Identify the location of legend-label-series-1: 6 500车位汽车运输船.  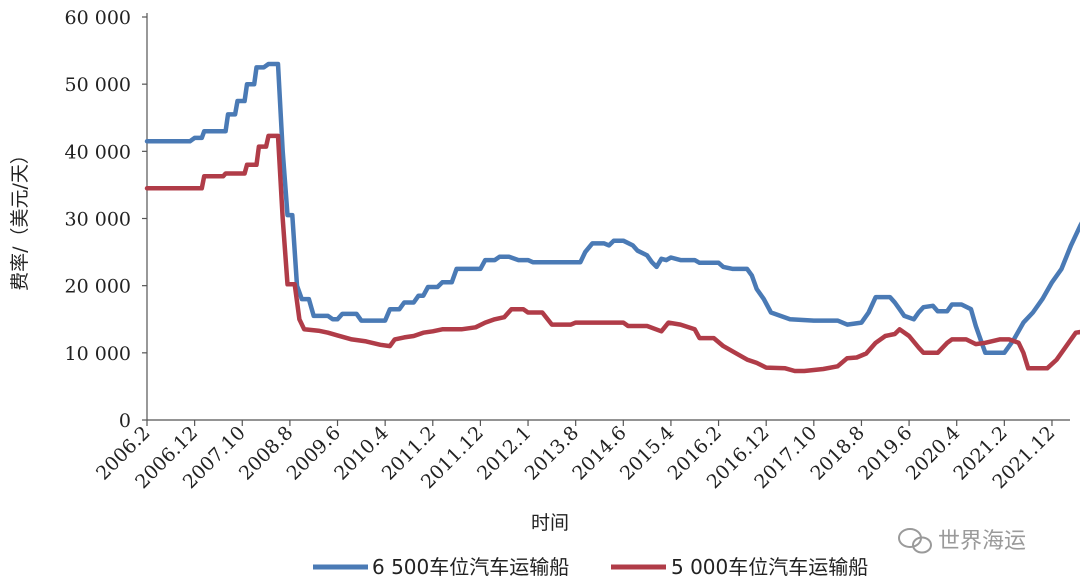
(470, 567).